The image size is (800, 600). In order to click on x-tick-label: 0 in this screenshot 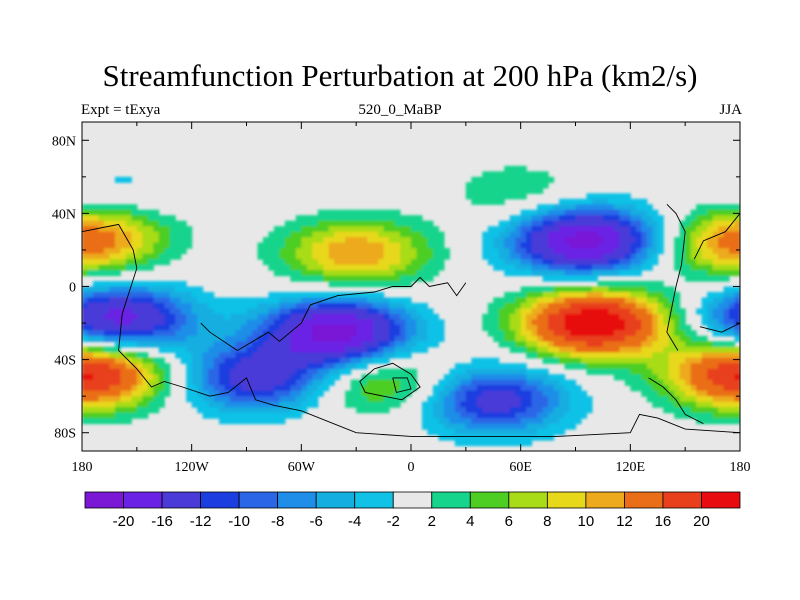, I will do `click(411, 467)`.